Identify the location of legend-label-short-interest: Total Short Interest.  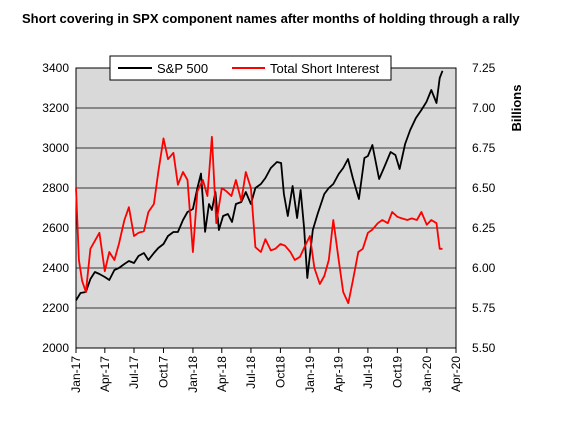
(324, 68).